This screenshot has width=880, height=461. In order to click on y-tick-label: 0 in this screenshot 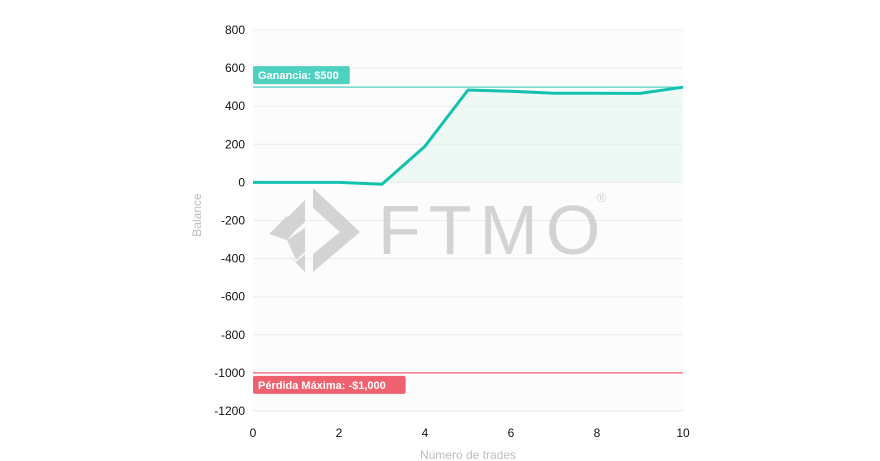, I will do `click(241, 182)`.